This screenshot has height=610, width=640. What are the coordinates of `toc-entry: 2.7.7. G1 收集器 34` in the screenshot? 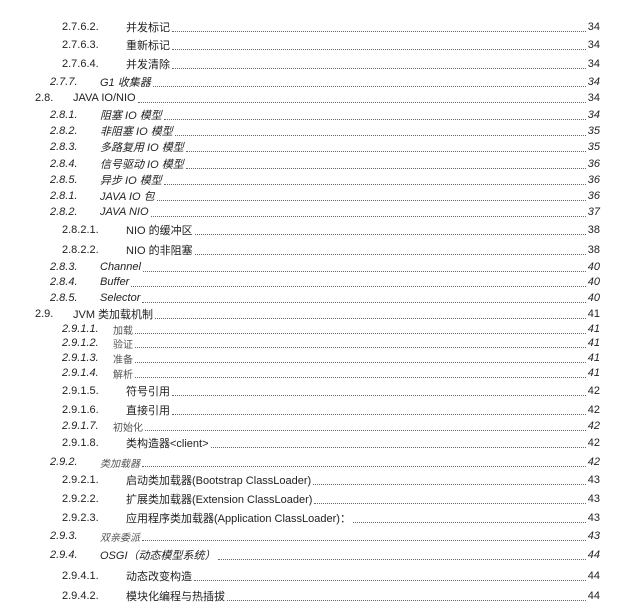 It's located at (320, 82).